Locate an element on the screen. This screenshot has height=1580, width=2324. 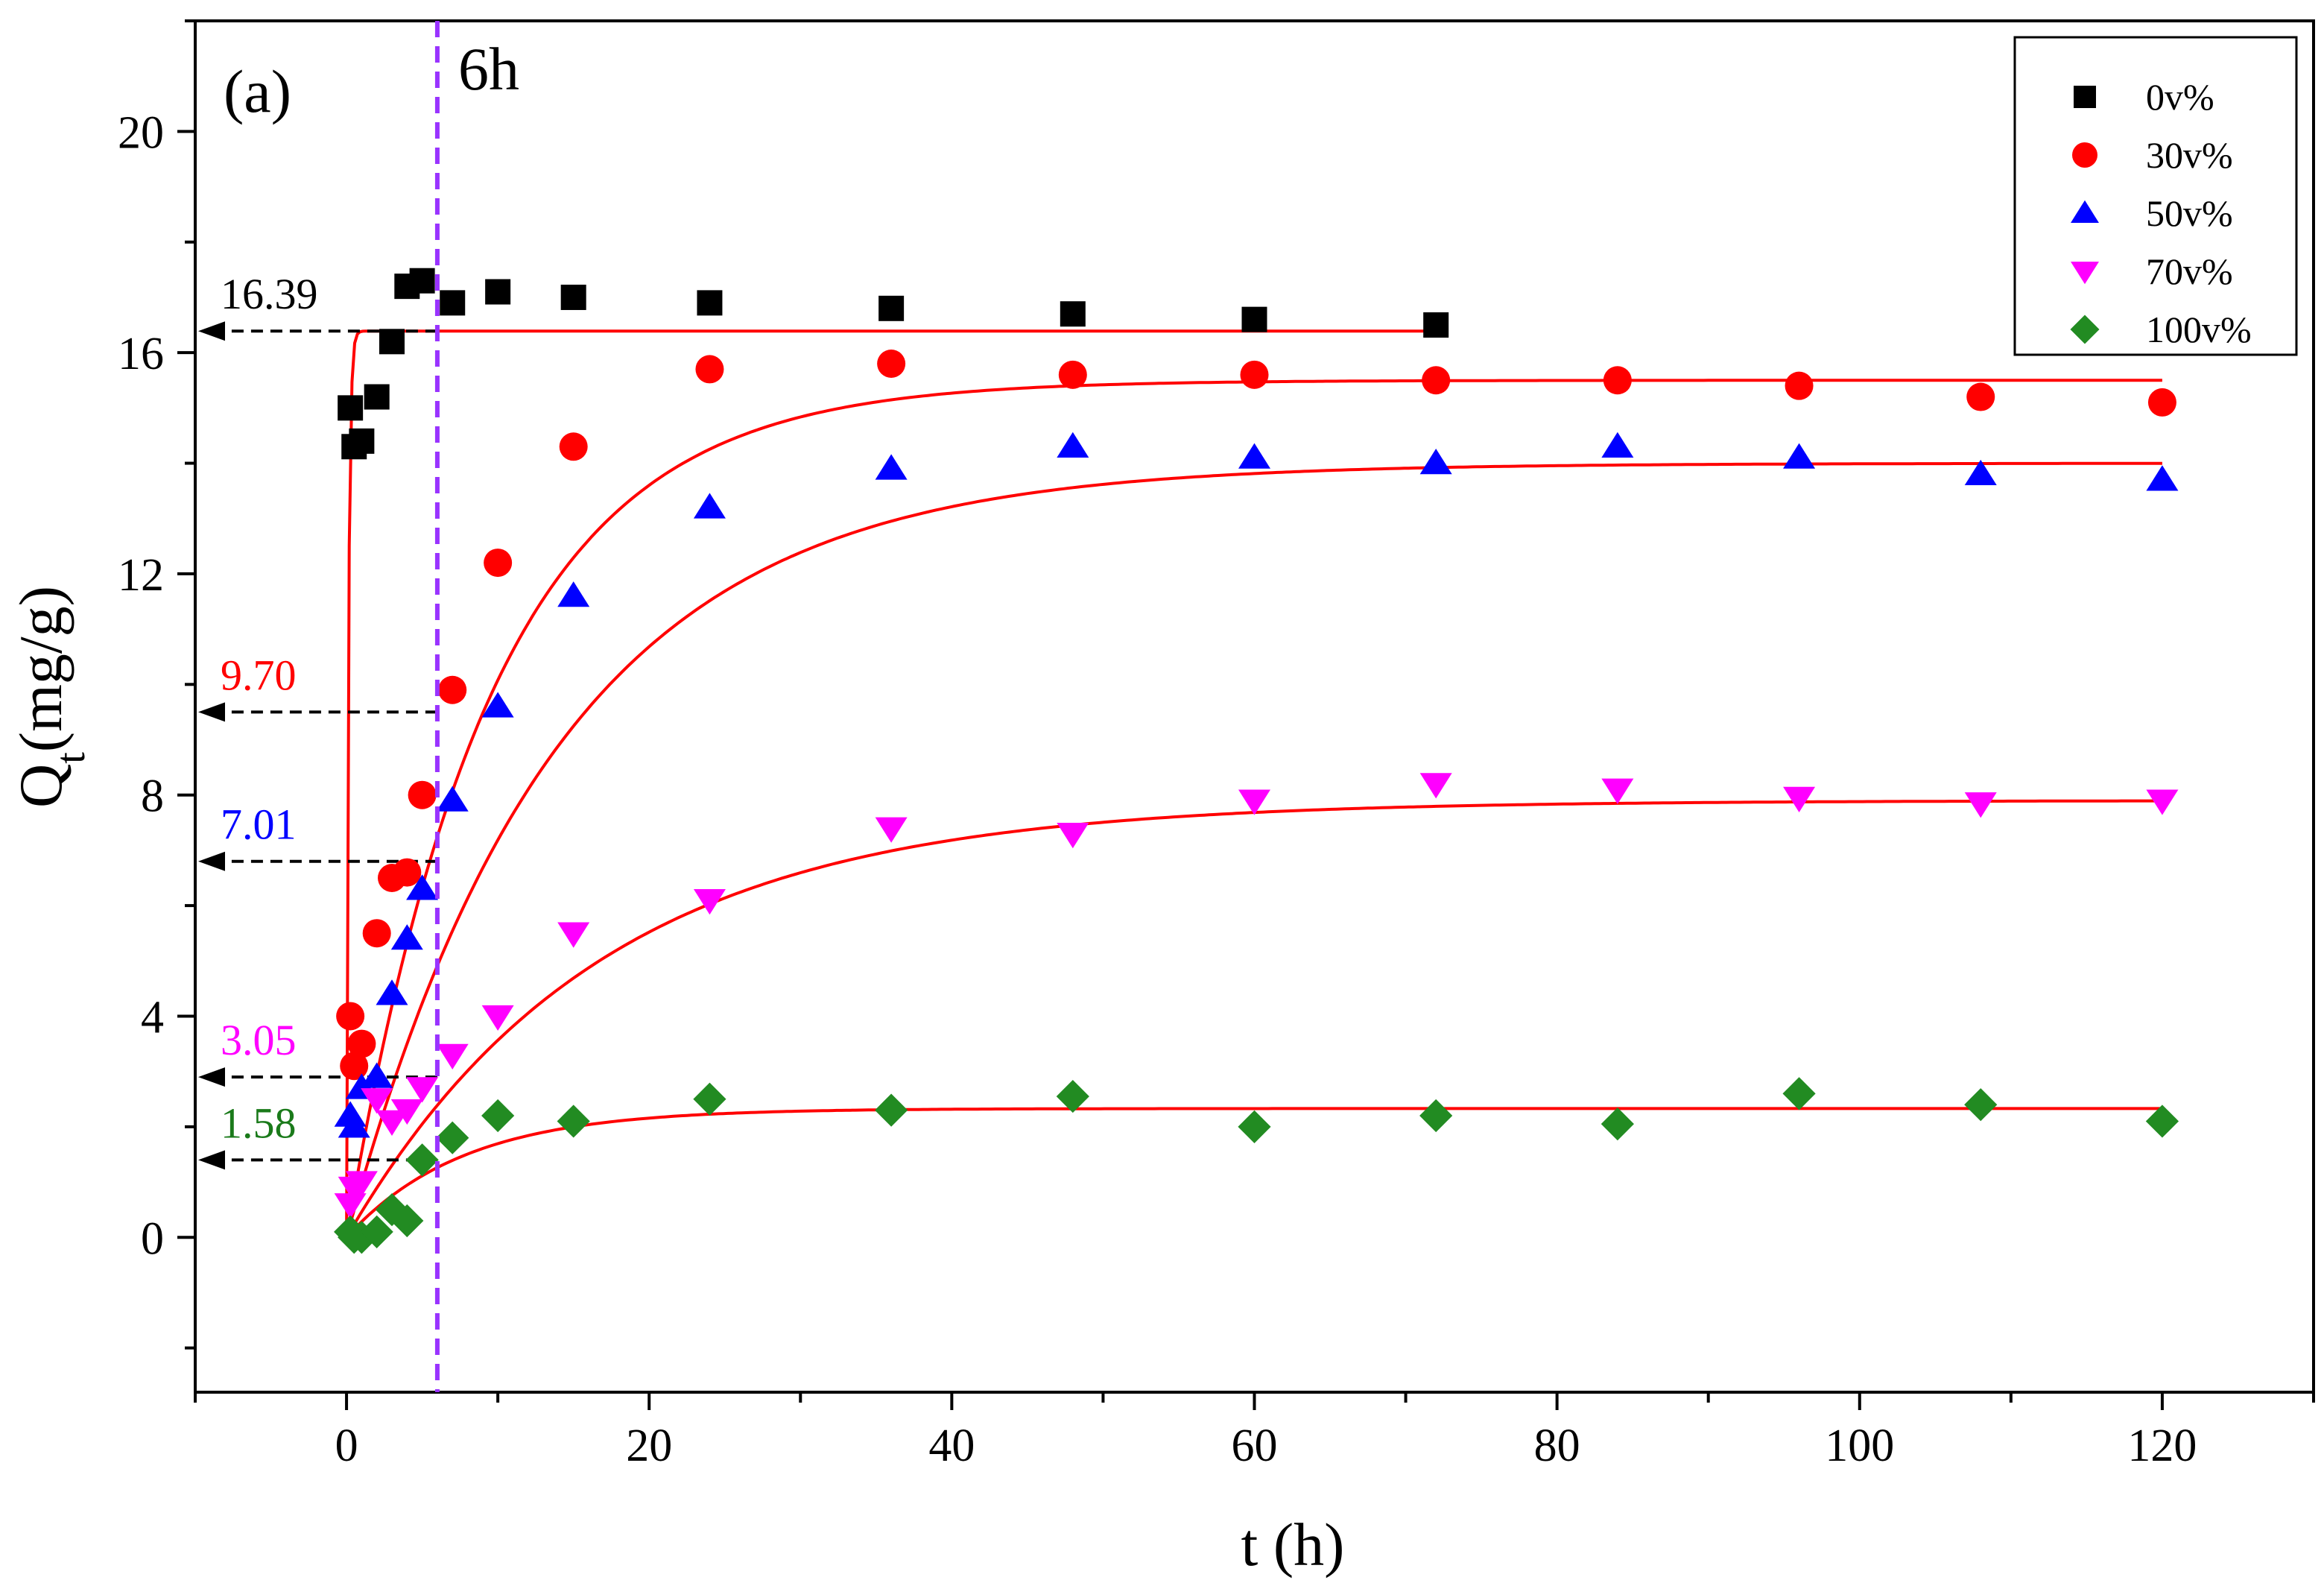
y-tick-label: 8 is located at coordinates (153, 796).